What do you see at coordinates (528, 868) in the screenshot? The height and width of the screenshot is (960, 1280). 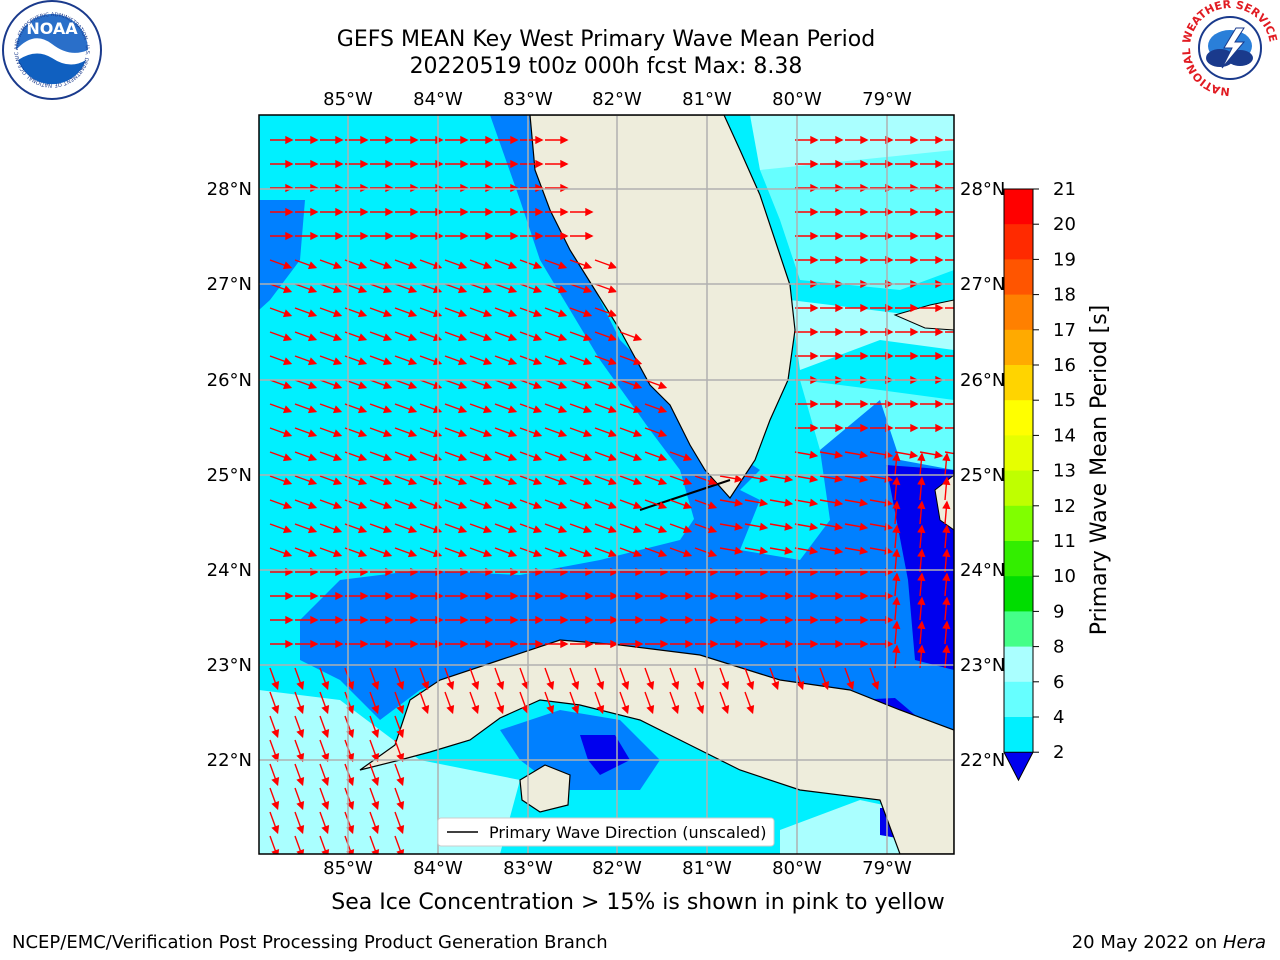 I see `lon-label-bottom: 83°W` at bounding box center [528, 868].